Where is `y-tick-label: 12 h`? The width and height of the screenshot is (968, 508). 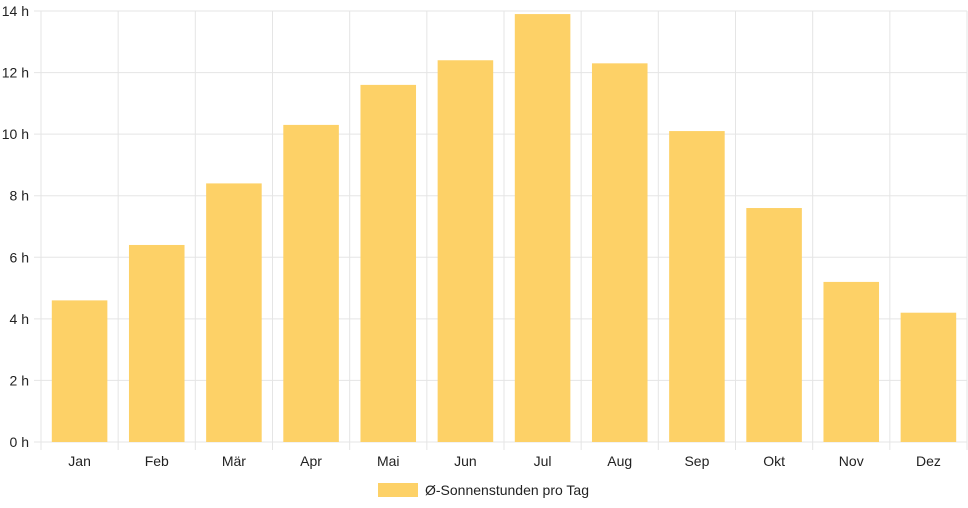 y-tick-label: 12 h is located at coordinates (15, 73).